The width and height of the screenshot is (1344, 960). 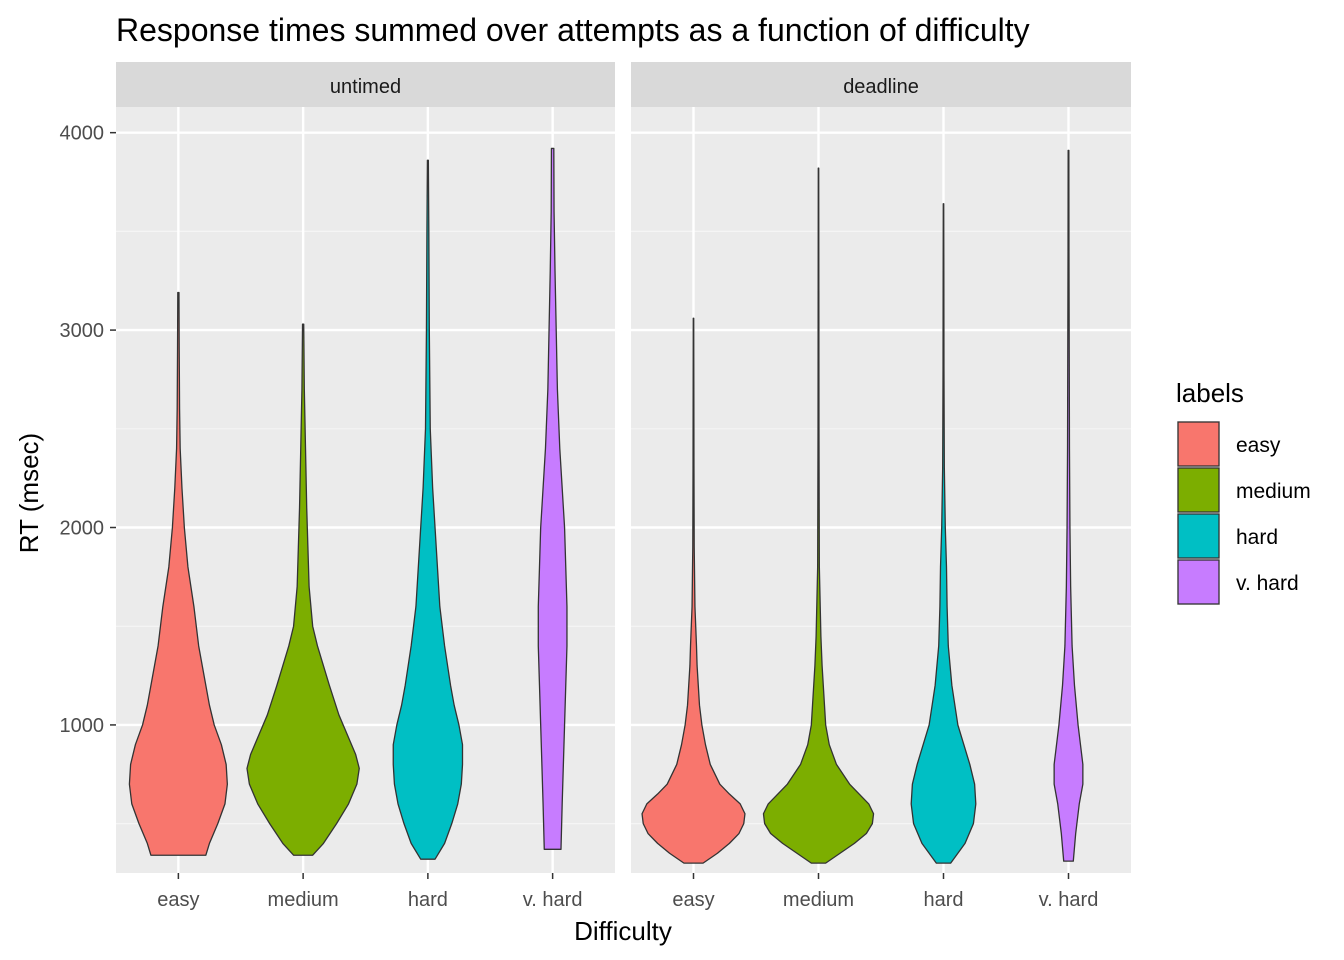 I want to click on y-axis: 1000 2000 3000 4000, so click(x=88, y=430).